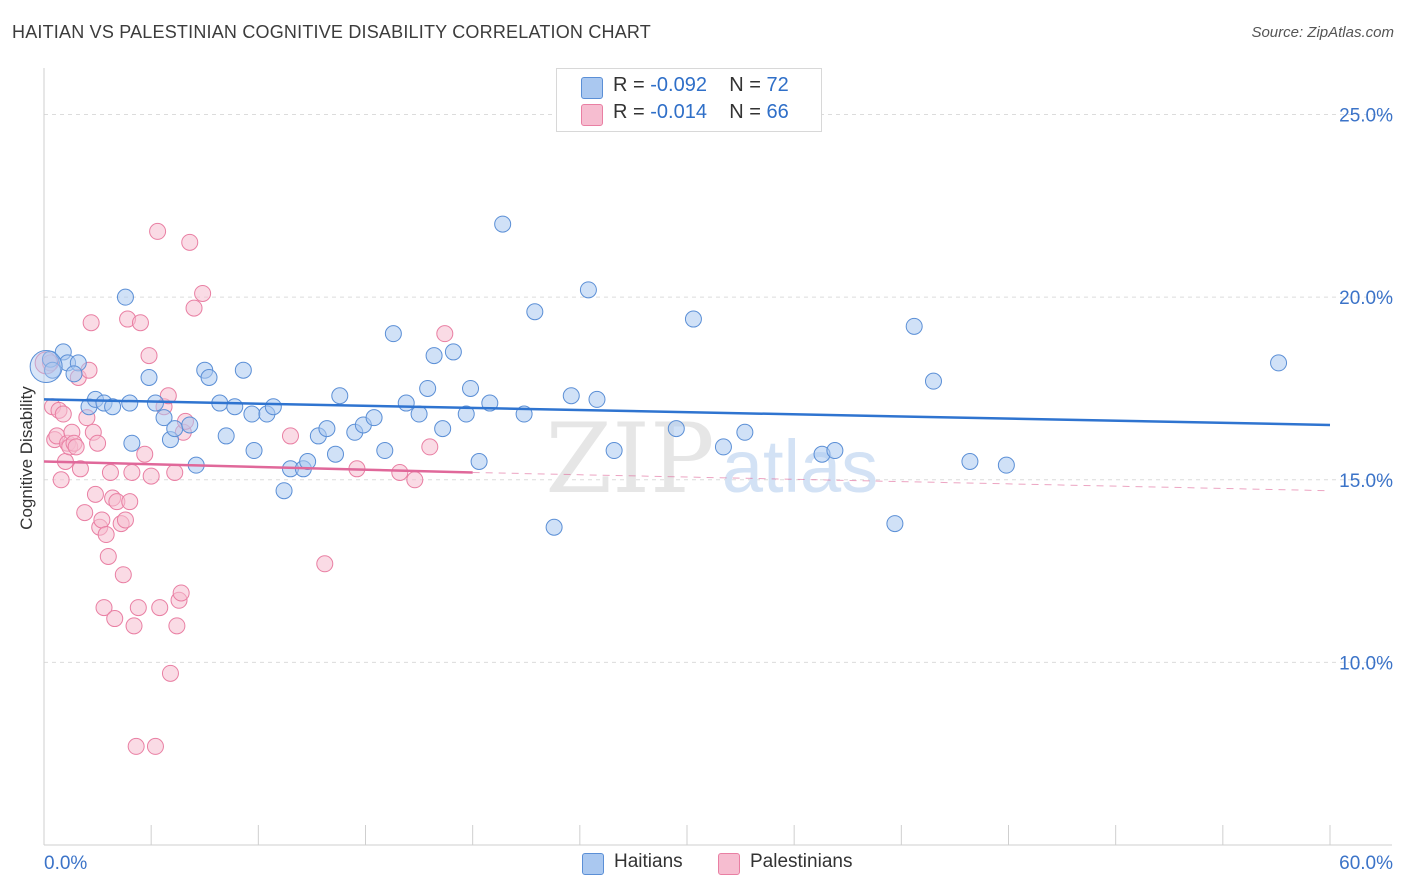 This screenshot has width=1406, height=892. I want to click on source-label: Source: ZipAtlas.com, so click(1322, 32).